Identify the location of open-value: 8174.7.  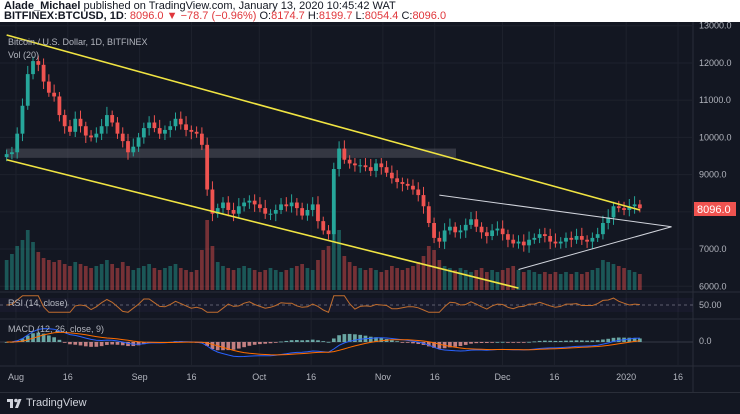
(288, 16).